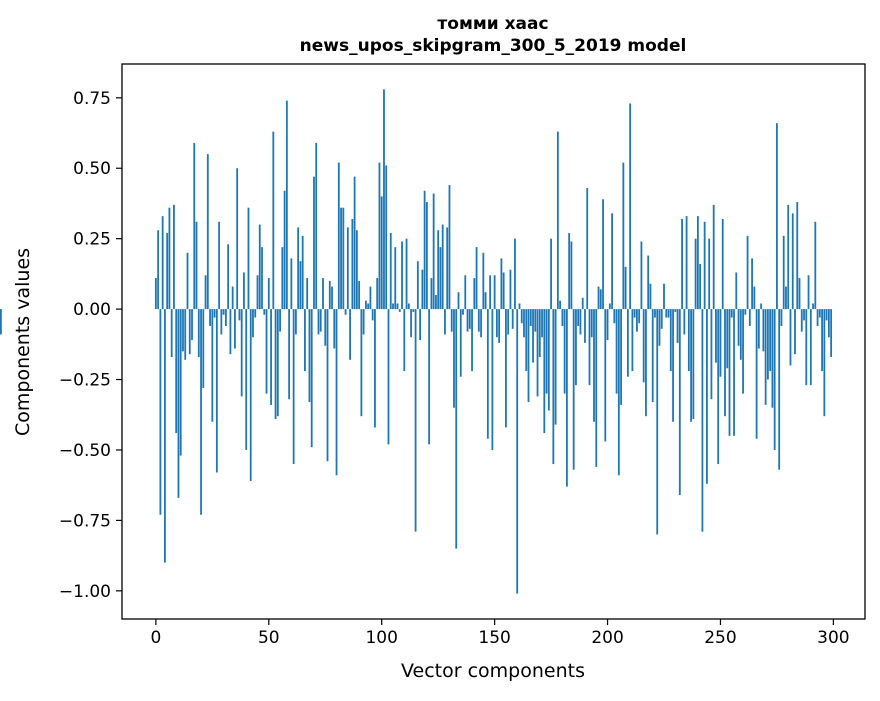  Describe the element at coordinates (23, 342) in the screenshot. I see `y-axis-label: Components values` at that location.